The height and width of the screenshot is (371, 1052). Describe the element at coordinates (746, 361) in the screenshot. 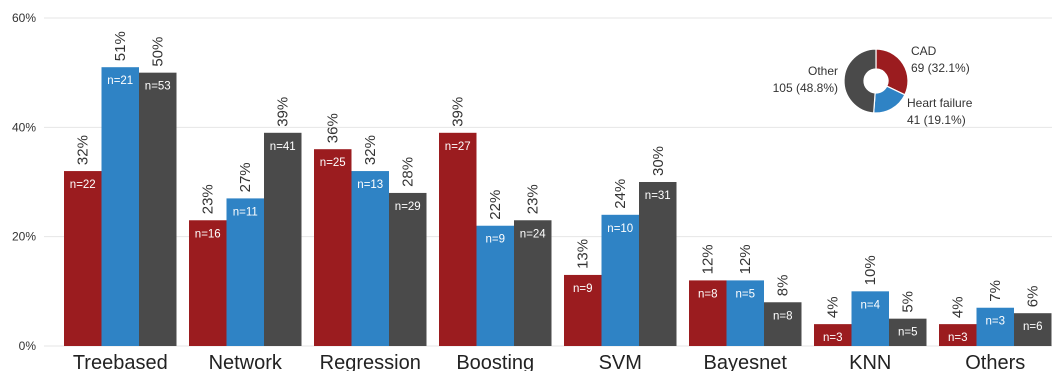

I see `x-category-label: Bayesnet` at that location.